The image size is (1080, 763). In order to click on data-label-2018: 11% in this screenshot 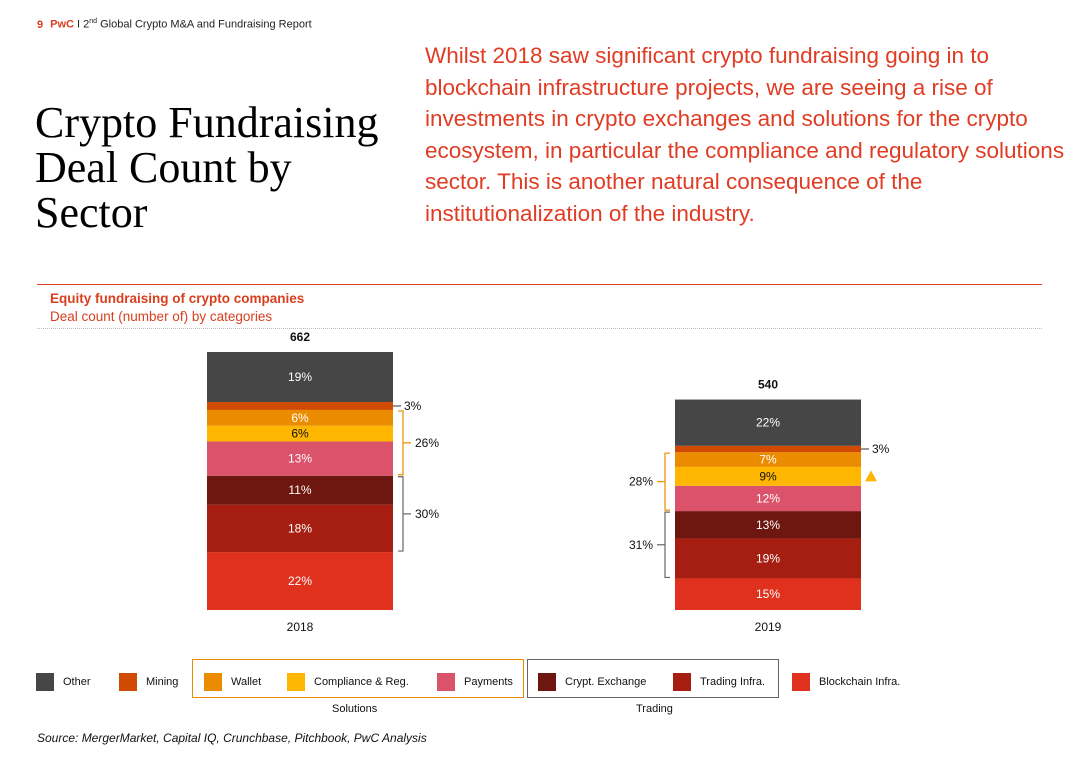, I will do `click(299, 490)`.